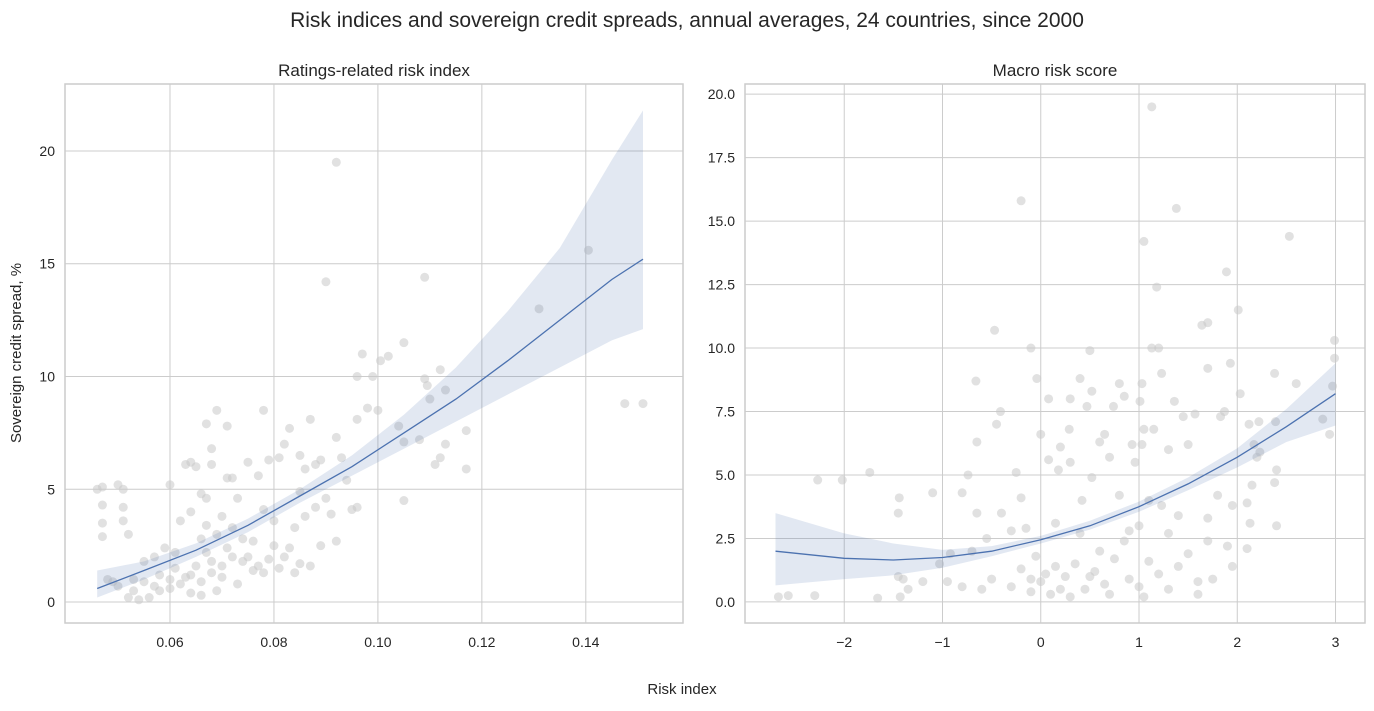 The height and width of the screenshot is (711, 1374). Describe the element at coordinates (1237, 642) in the screenshot. I see `x-tick-label: 2` at that location.